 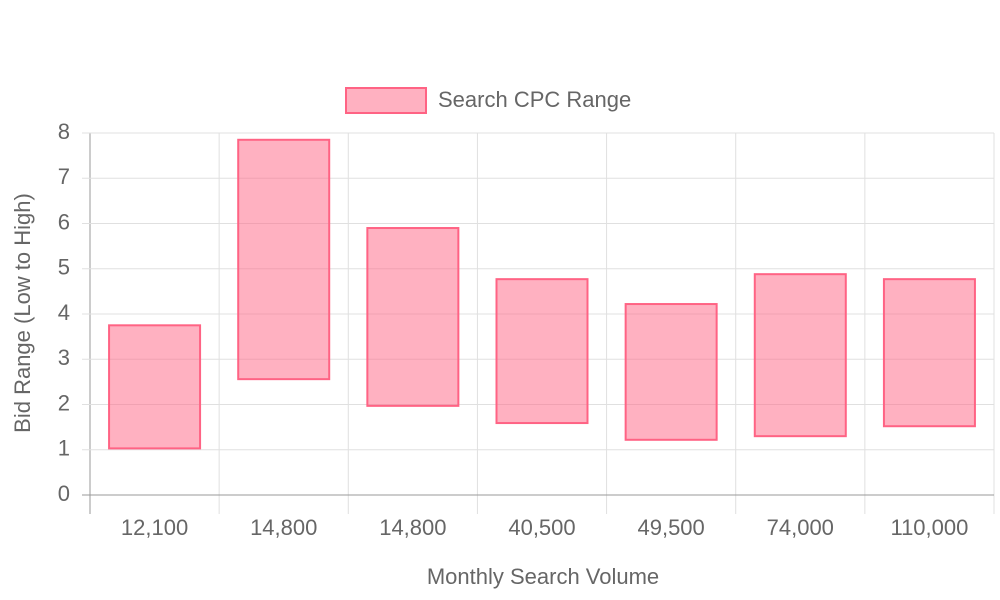 What do you see at coordinates (670, 527) in the screenshot?
I see `x-tick-label: 49,500` at bounding box center [670, 527].